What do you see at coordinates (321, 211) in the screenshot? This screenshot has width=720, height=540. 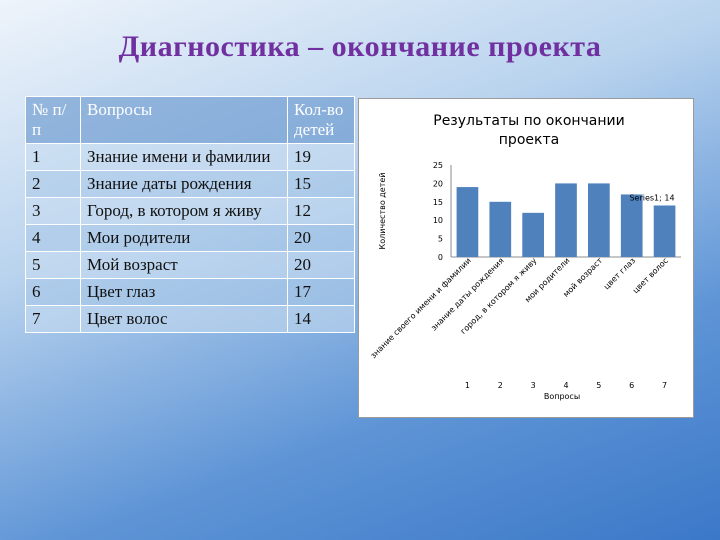 I see `row-count: 12` at bounding box center [321, 211].